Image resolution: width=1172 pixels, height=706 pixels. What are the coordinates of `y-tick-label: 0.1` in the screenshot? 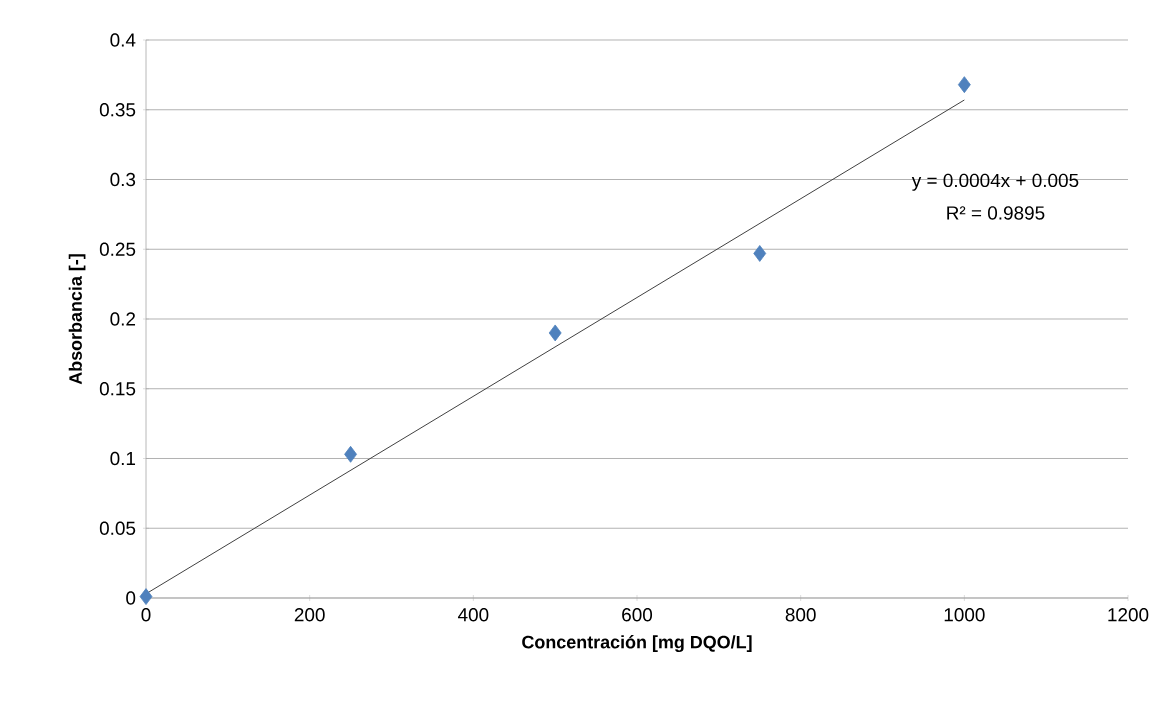 It's located at (123, 458).